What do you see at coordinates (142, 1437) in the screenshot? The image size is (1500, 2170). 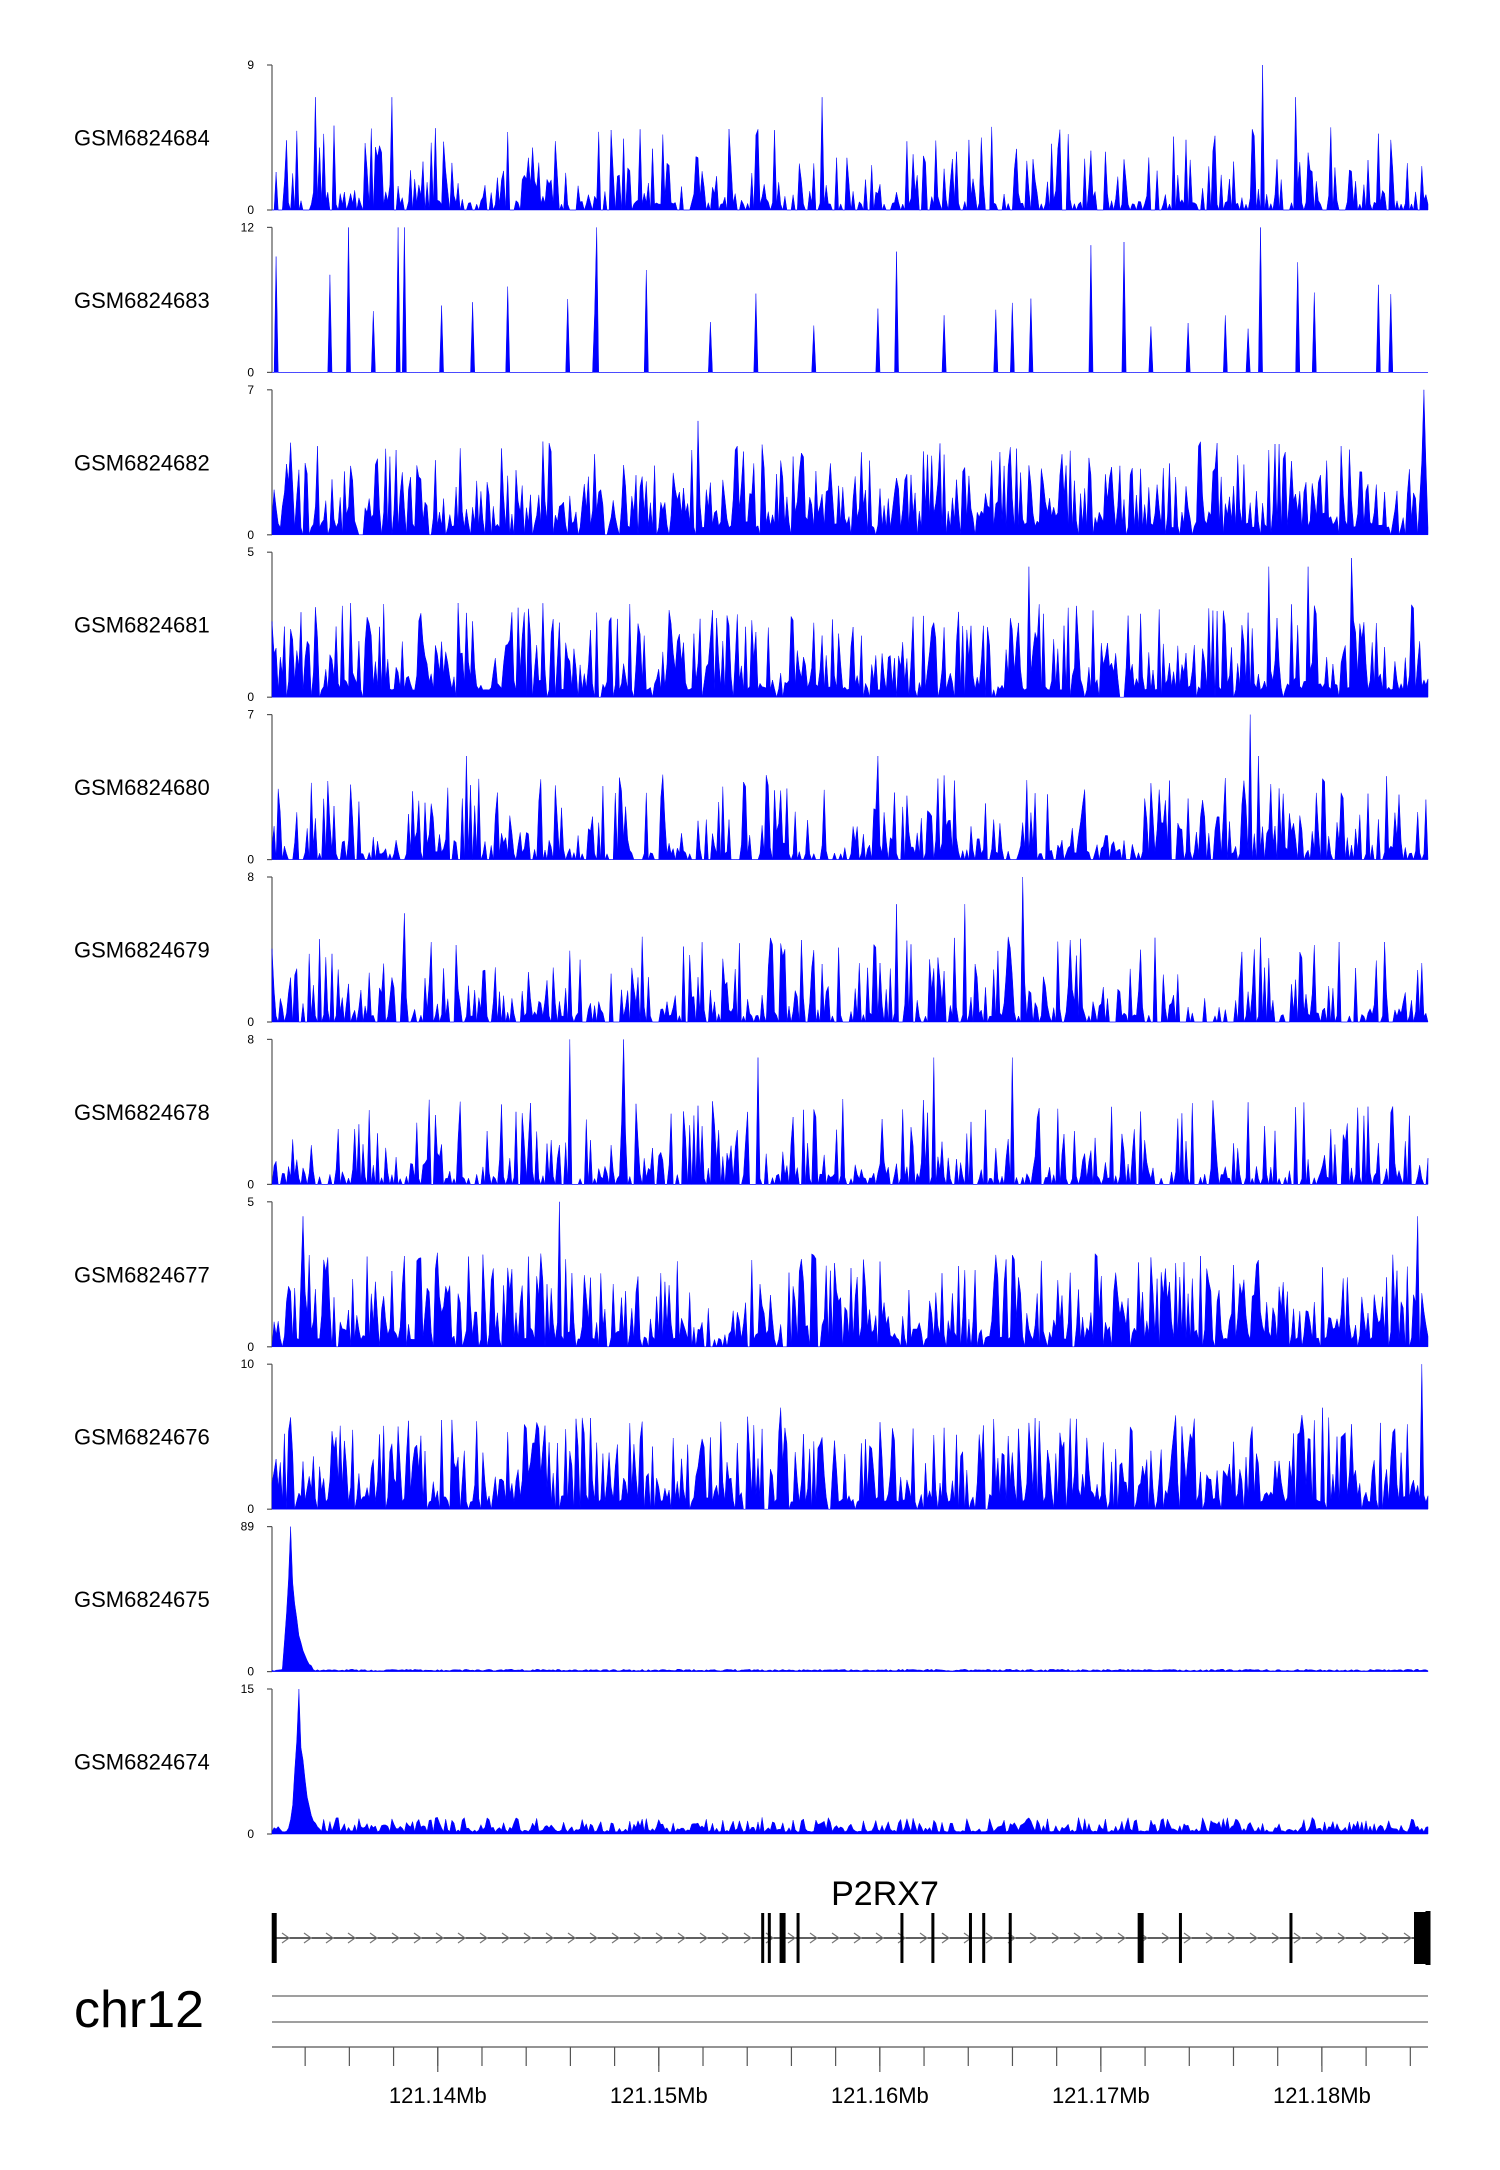 I see `track-label: GSM6824676` at bounding box center [142, 1437].